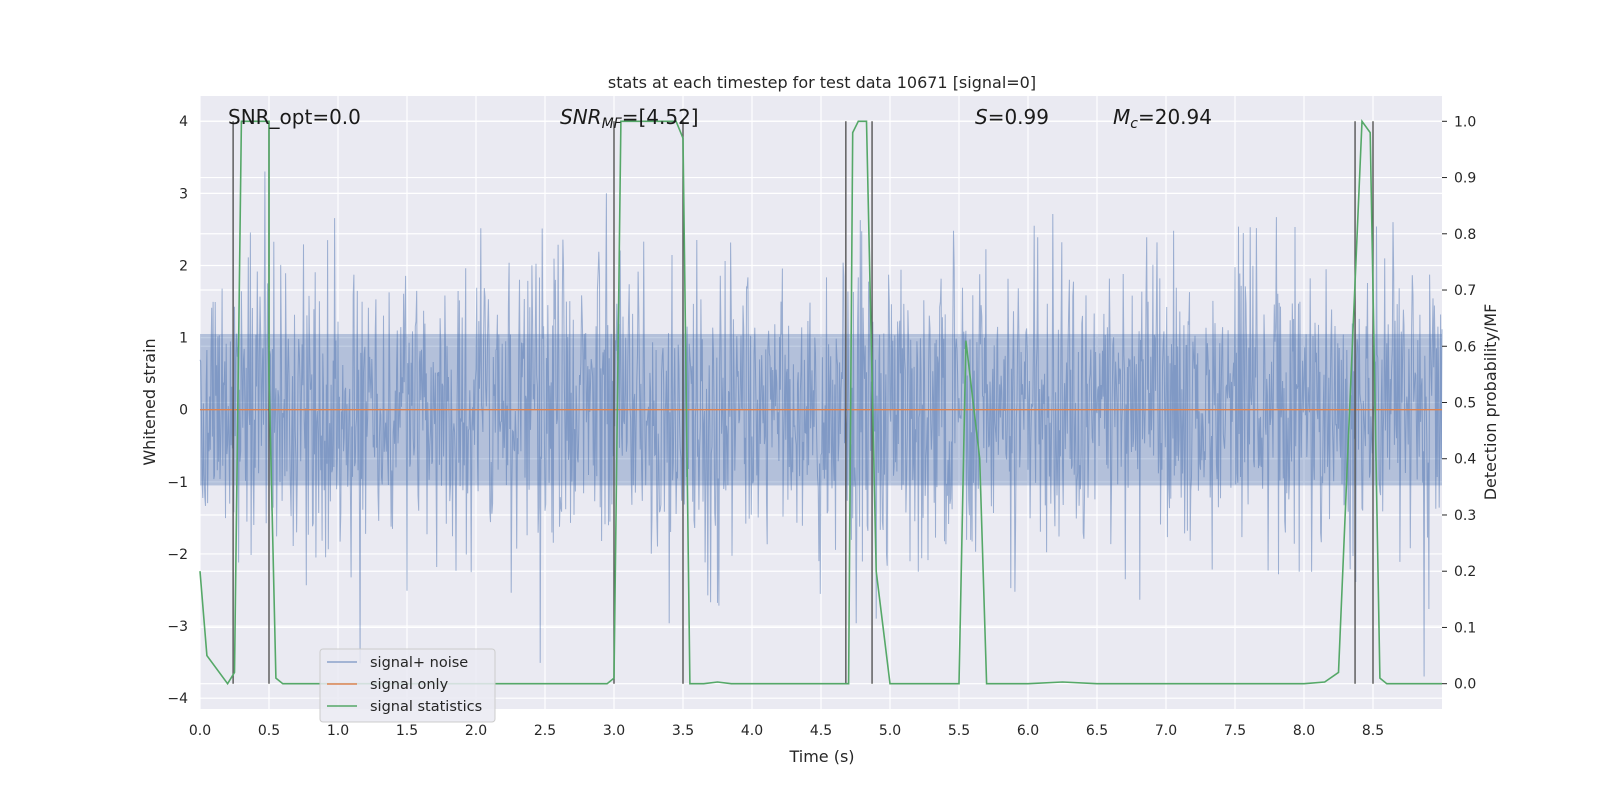  What do you see at coordinates (426, 707) in the screenshot?
I see `legend-label-stats: signal statistics` at bounding box center [426, 707].